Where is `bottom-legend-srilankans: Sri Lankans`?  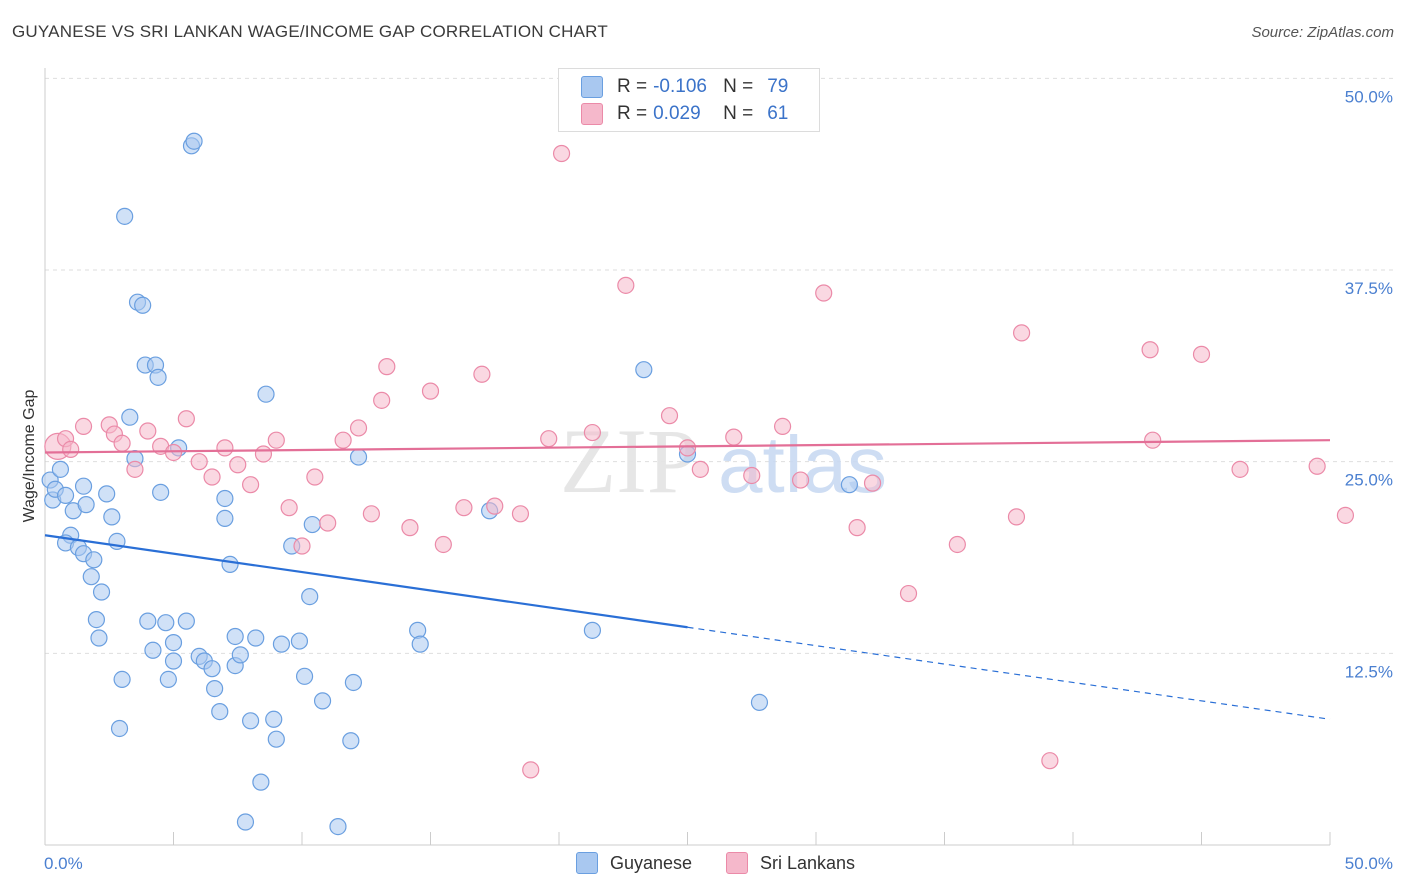 bottom-legend-srilankans: Sri Lankans is located at coordinates (790, 863).